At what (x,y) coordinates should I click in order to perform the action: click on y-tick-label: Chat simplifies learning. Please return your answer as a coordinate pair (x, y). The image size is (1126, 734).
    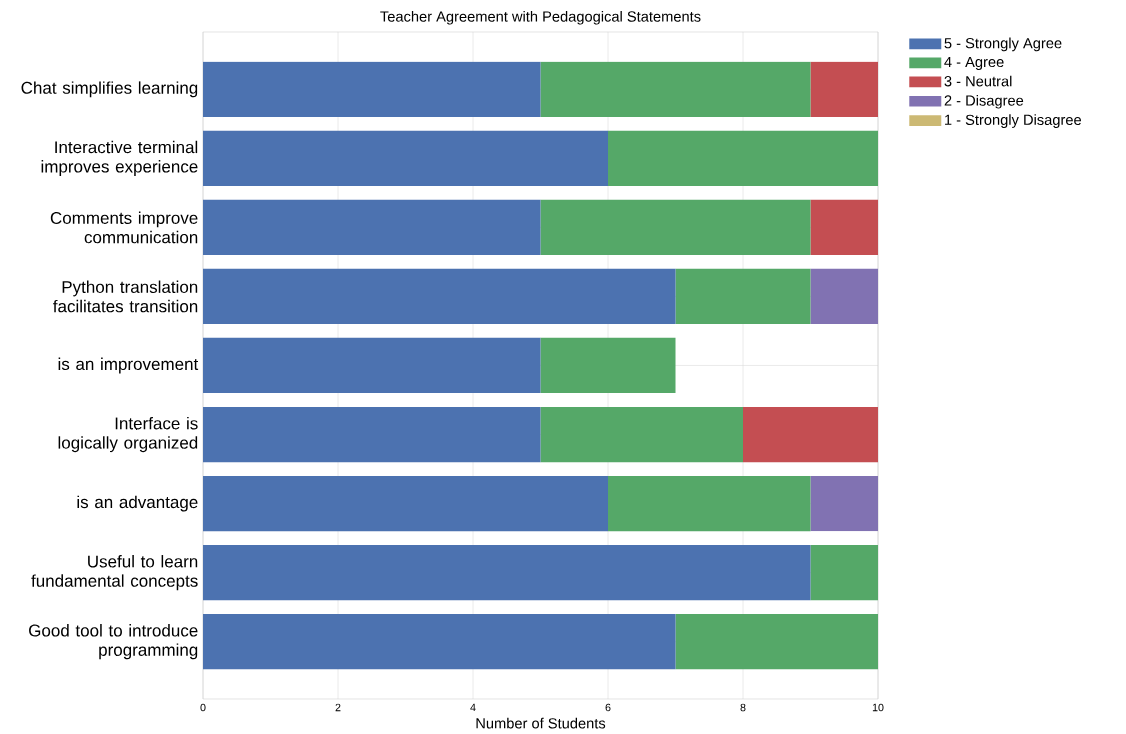
    Looking at the image, I should click on (109, 89).